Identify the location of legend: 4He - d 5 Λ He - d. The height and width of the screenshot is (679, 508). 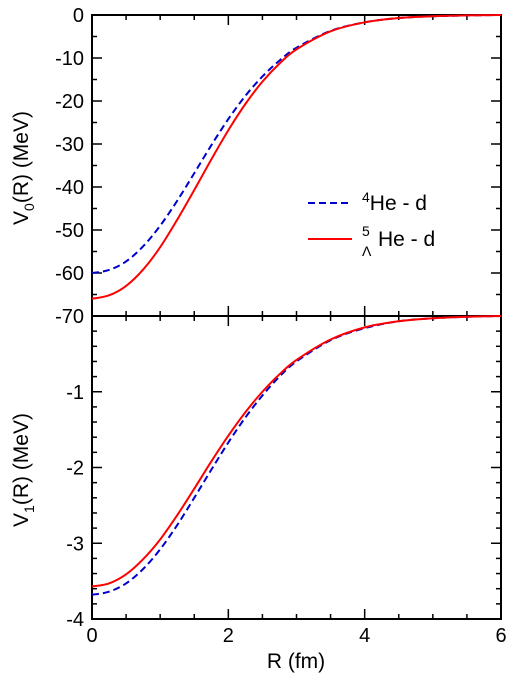
(371, 224).